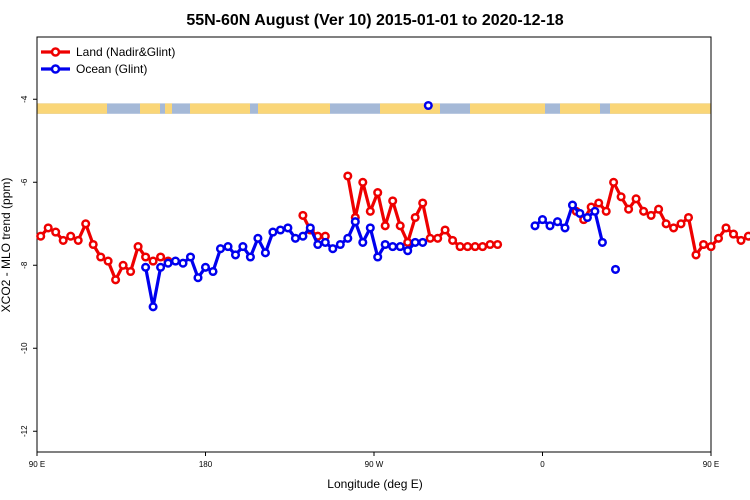 The image size is (750, 500). I want to click on y-axis-label: XCO2 - MLO trend (ppm), so click(6, 245).